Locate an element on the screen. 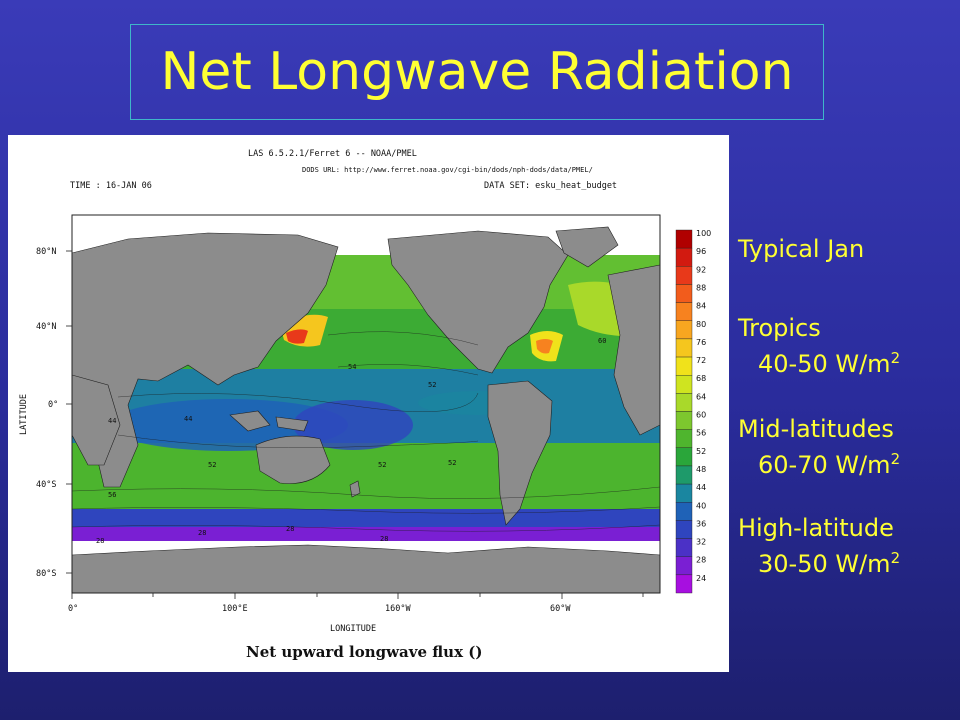 This screenshot has width=960, height=720. tropics-value-text: 40-50 W/m is located at coordinates (824, 364).